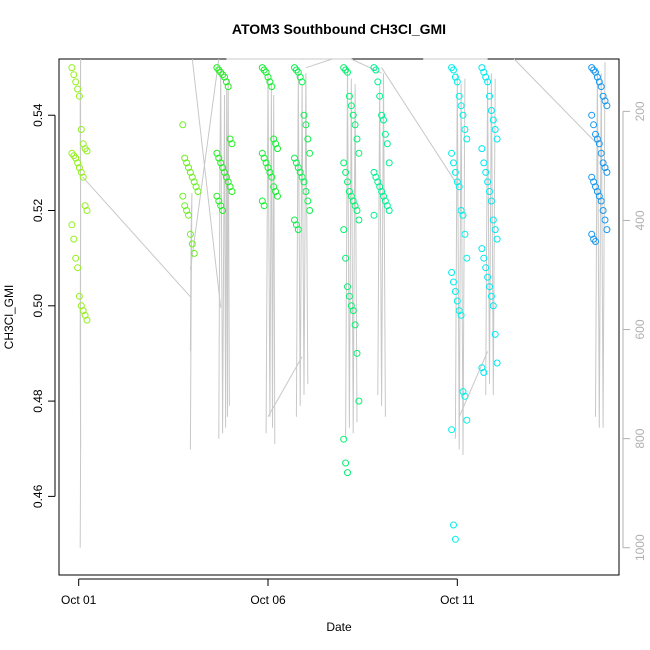  Describe the element at coordinates (640, 111) in the screenshot. I see `right-axis-tick-label: 200` at that location.